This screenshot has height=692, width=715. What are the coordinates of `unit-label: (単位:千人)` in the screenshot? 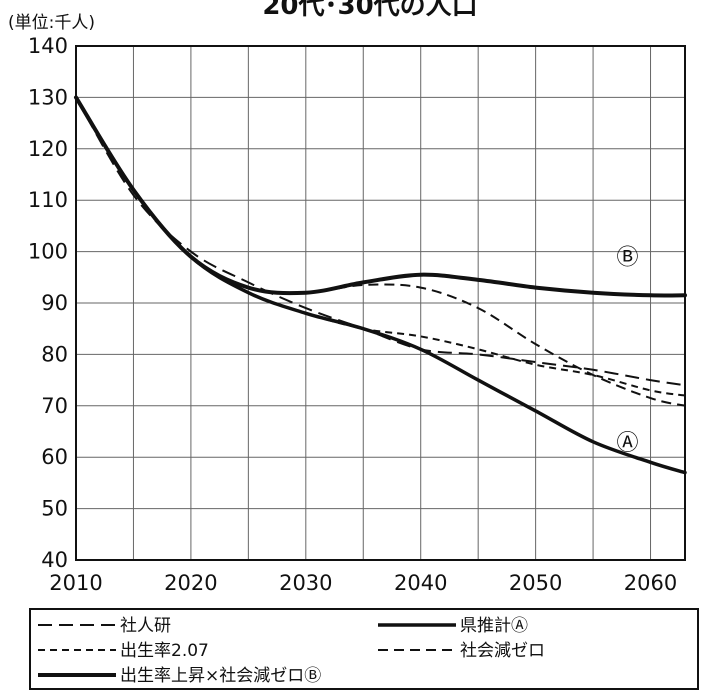 It's located at (51, 23).